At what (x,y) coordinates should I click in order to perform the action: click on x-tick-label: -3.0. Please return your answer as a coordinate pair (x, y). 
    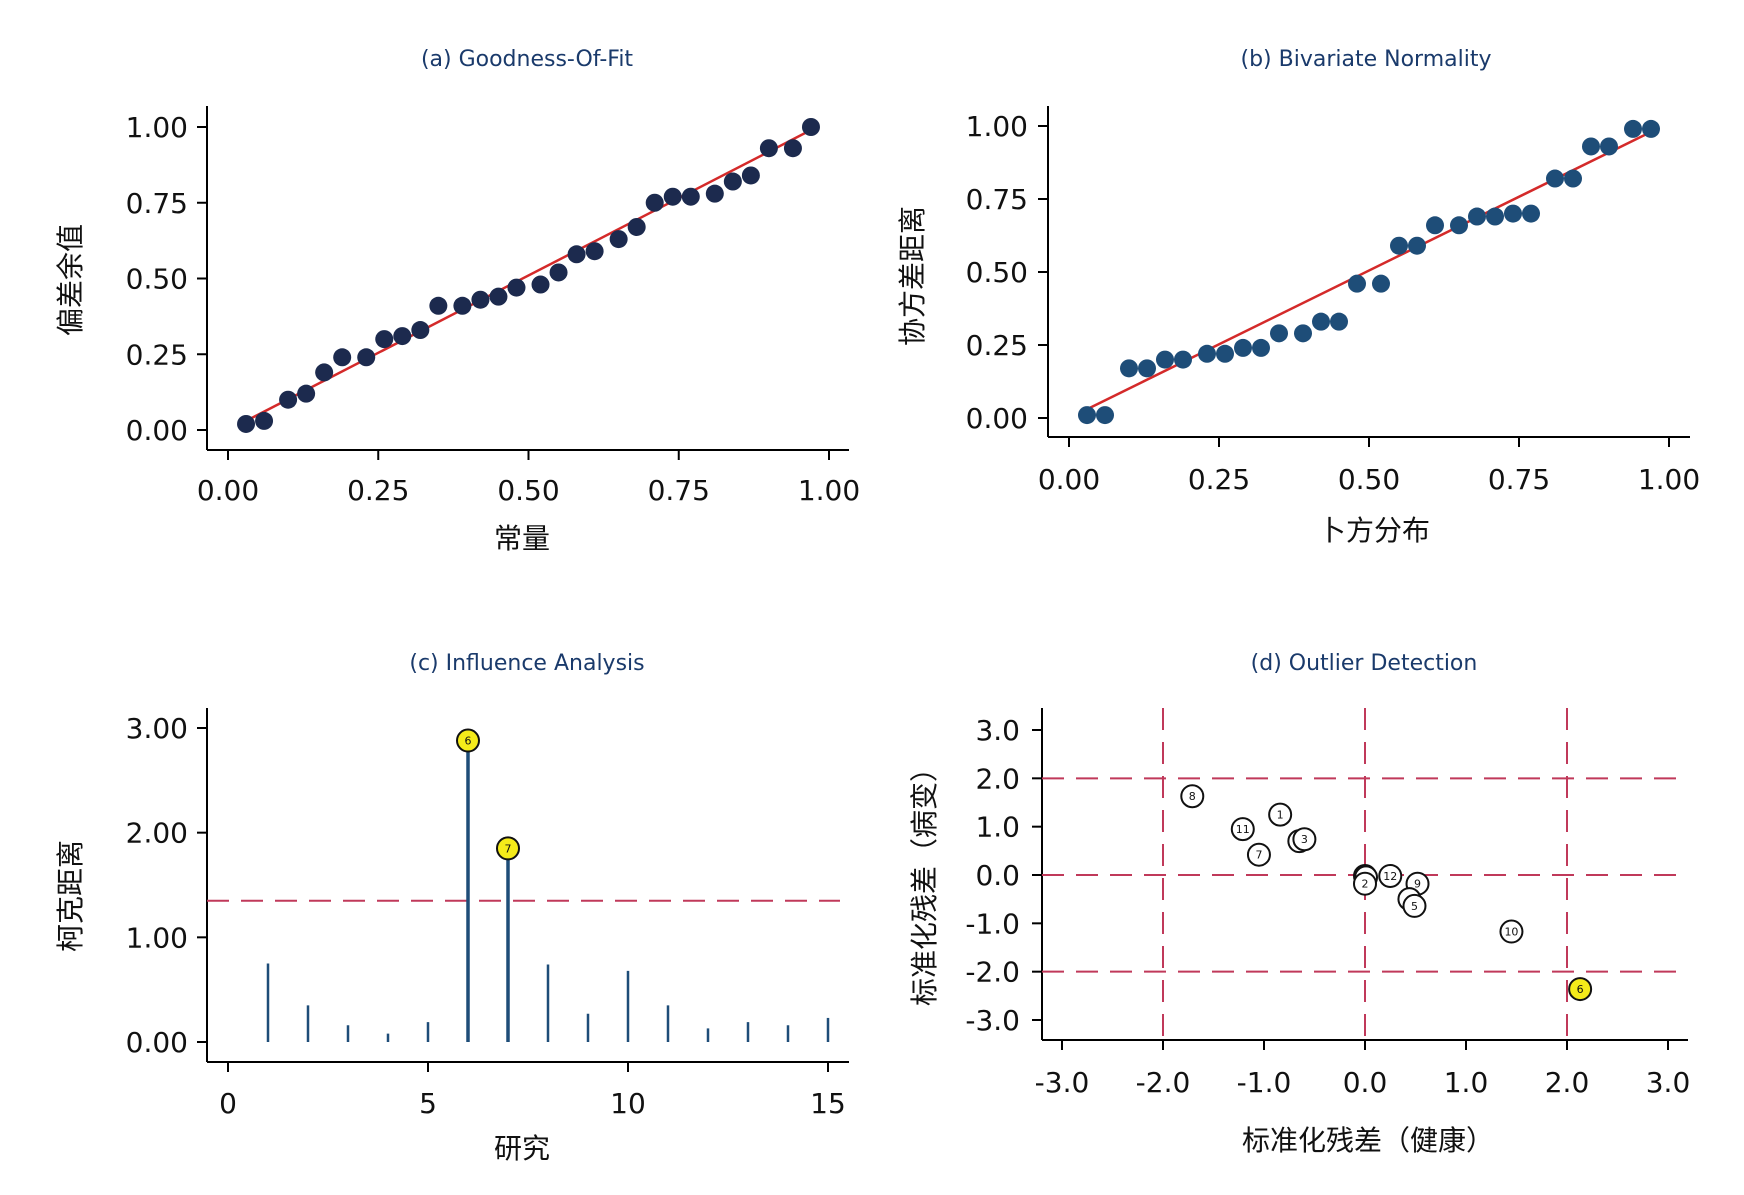
    Looking at the image, I should click on (1062, 1082).